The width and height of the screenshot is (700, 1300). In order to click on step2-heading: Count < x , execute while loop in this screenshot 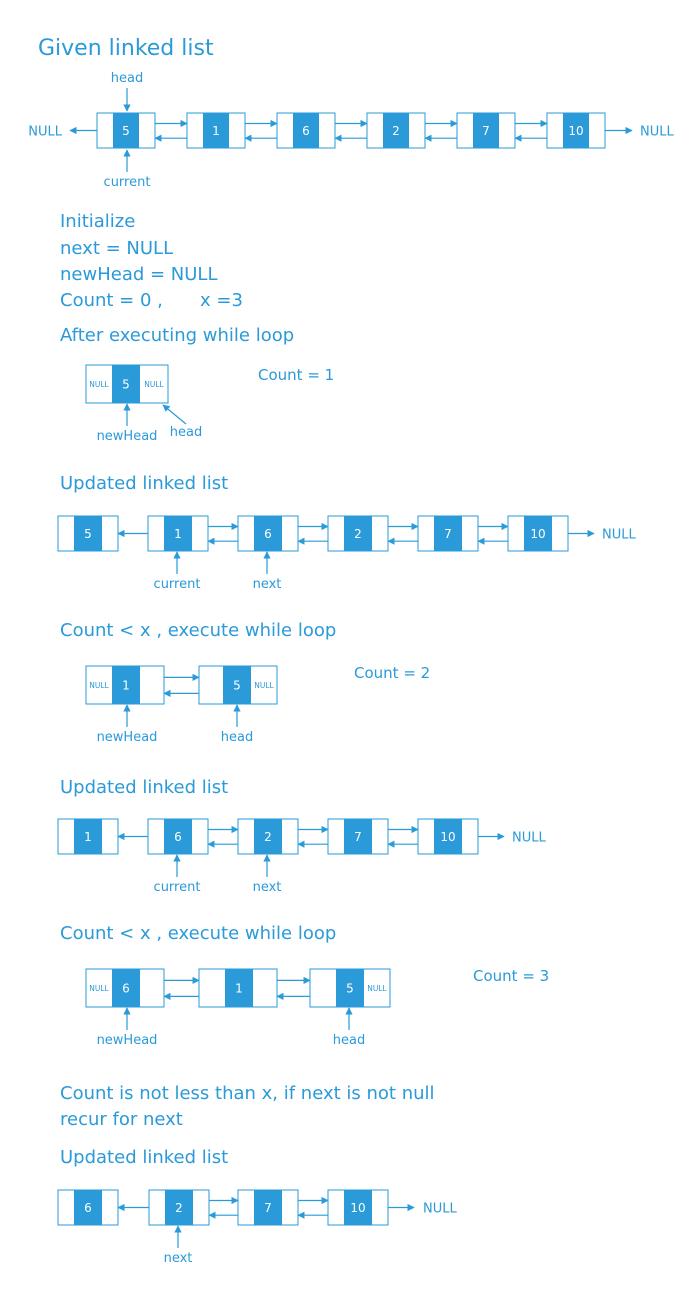, I will do `click(198, 630)`.